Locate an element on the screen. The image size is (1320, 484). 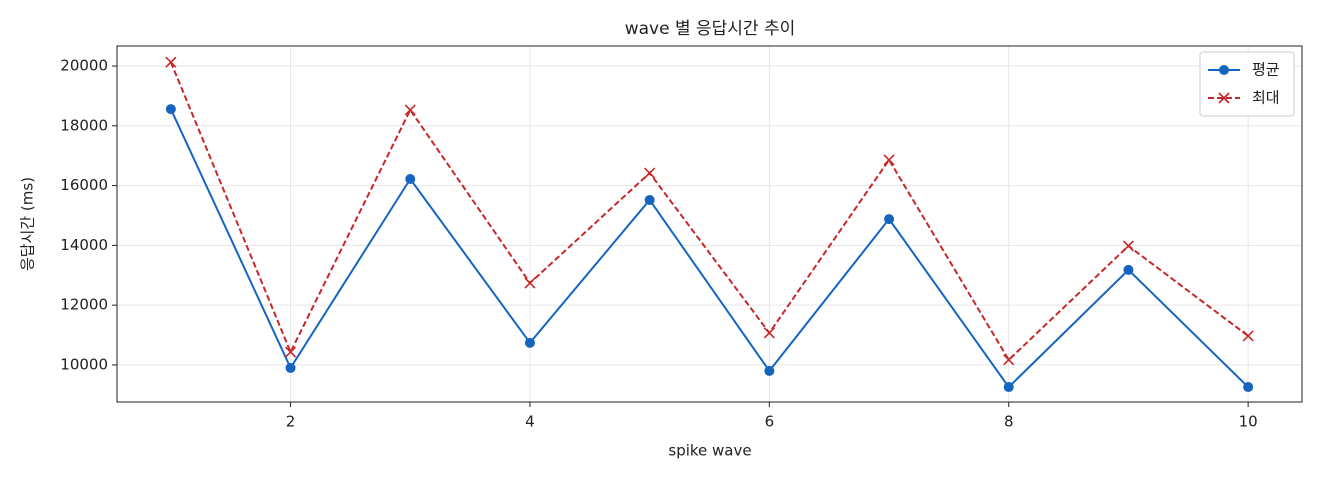
x-tick-label: 4 is located at coordinates (530, 422).